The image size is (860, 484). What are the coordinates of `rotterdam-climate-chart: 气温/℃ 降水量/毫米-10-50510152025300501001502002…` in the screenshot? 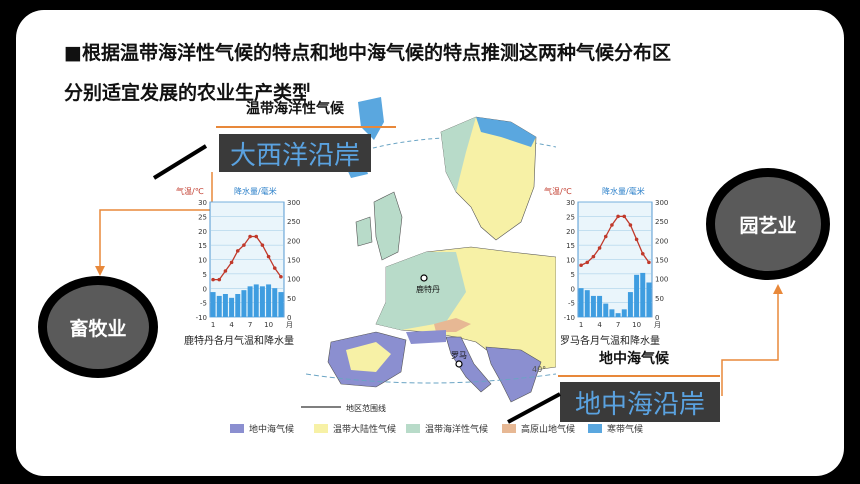 It's located at (238, 257).